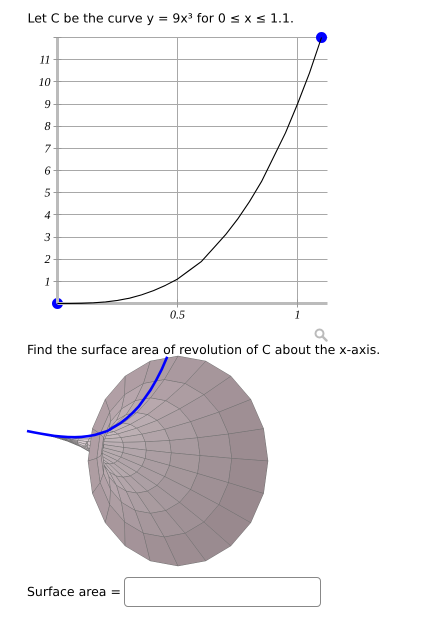  I want to click on chart-title: Let C be the curve y = 9x³ for 0 ≤ x ≤ 1.1., so click(161, 18).